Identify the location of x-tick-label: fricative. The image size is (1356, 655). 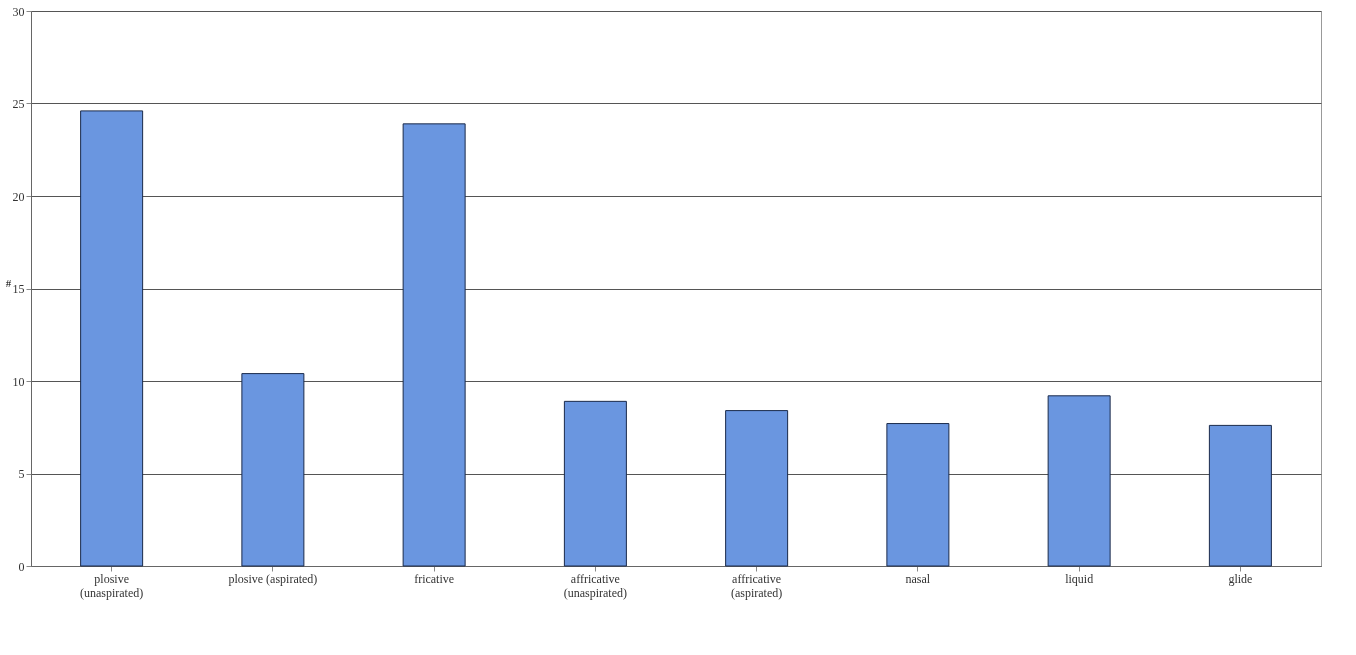
(434, 578).